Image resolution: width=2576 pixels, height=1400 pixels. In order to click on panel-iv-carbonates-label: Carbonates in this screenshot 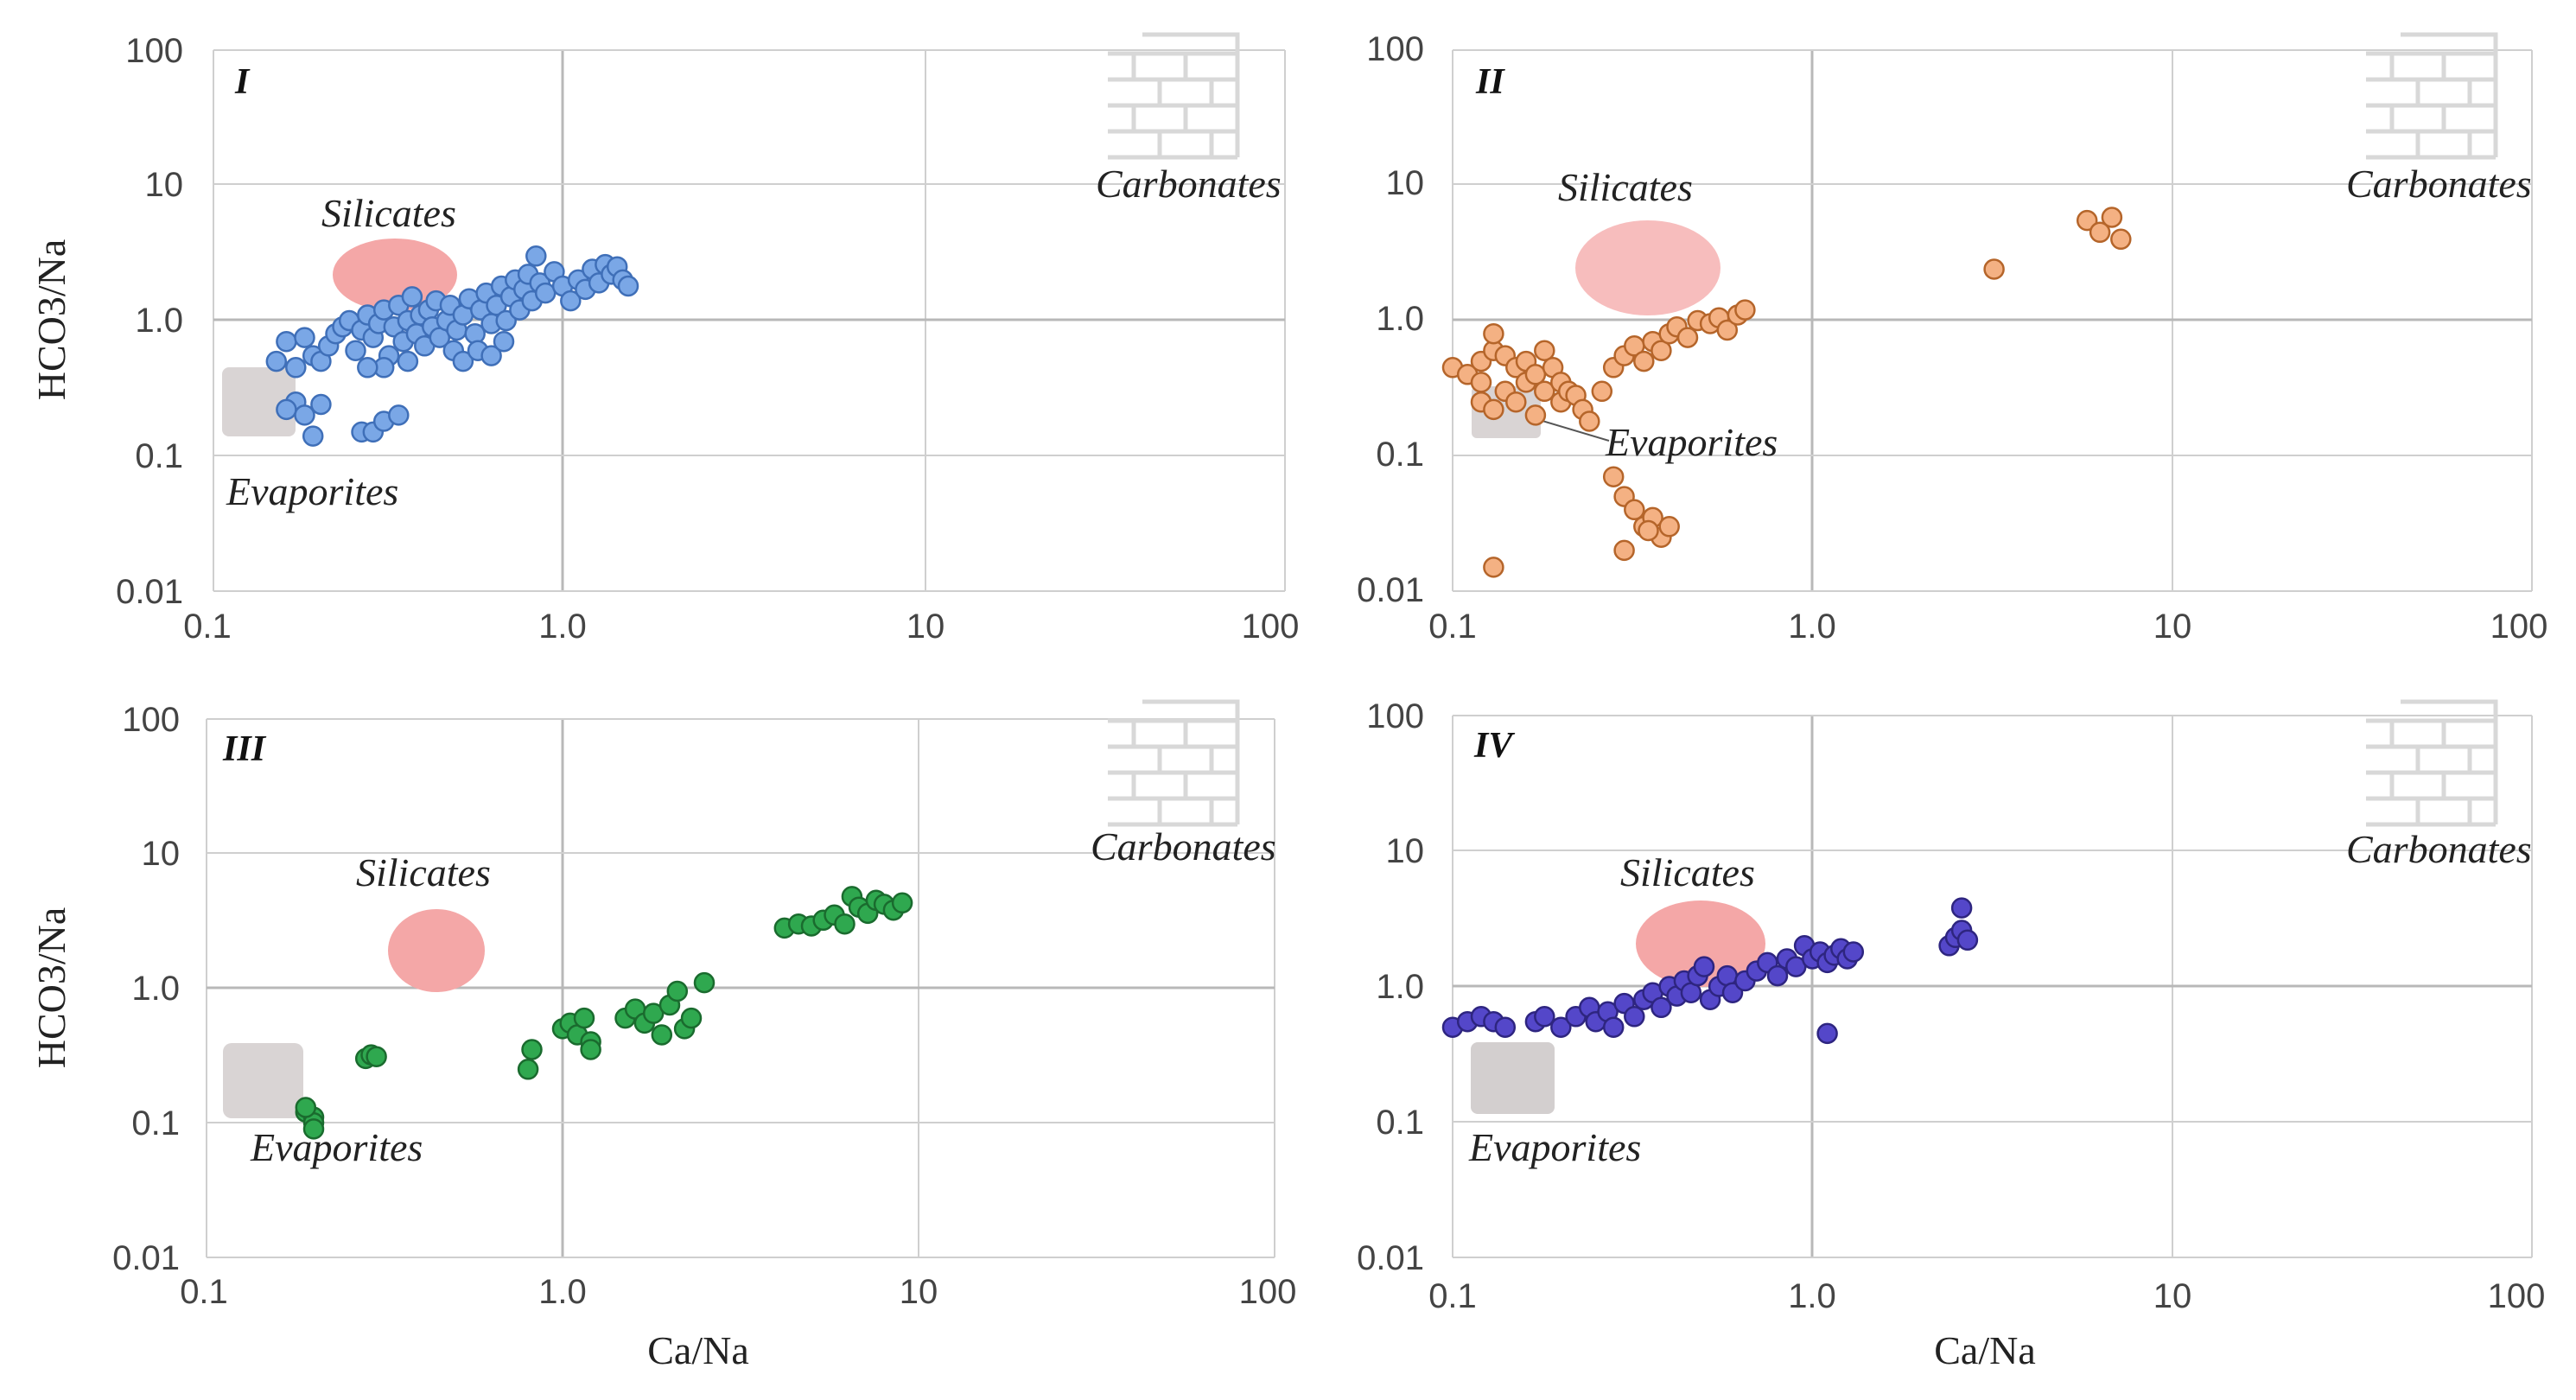, I will do `click(2439, 849)`.